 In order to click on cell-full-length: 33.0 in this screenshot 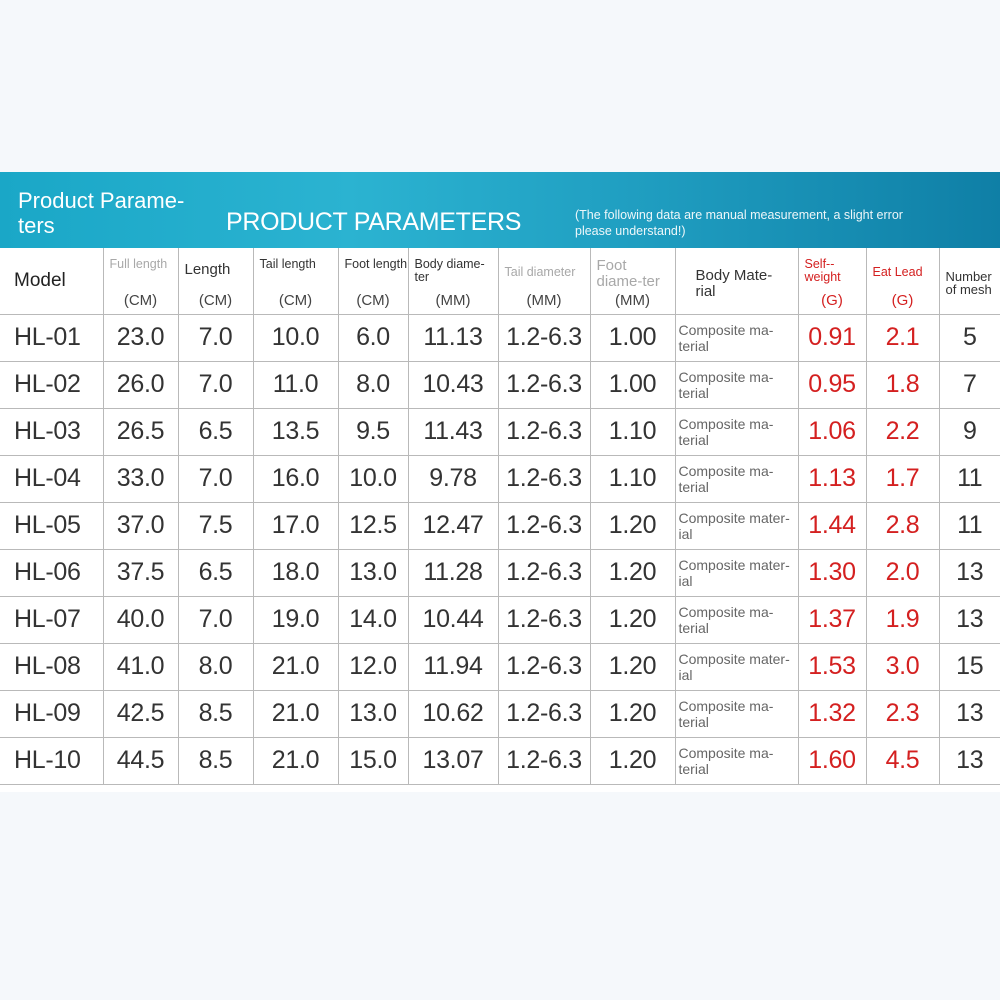, I will do `click(141, 479)`.